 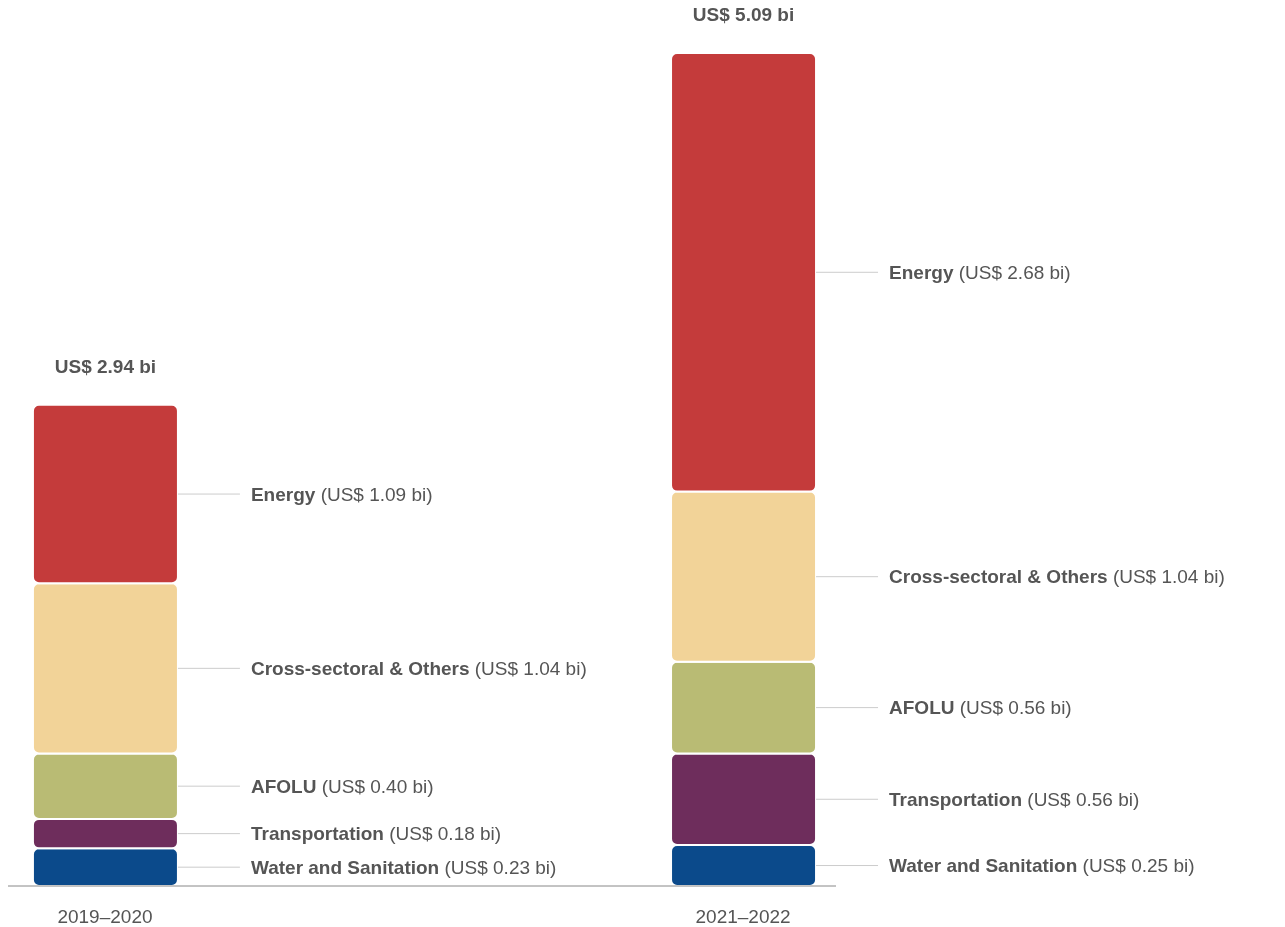 What do you see at coordinates (403, 867) in the screenshot?
I see `data-label: Water and Sanitation (US$ 0.23 bi)` at bounding box center [403, 867].